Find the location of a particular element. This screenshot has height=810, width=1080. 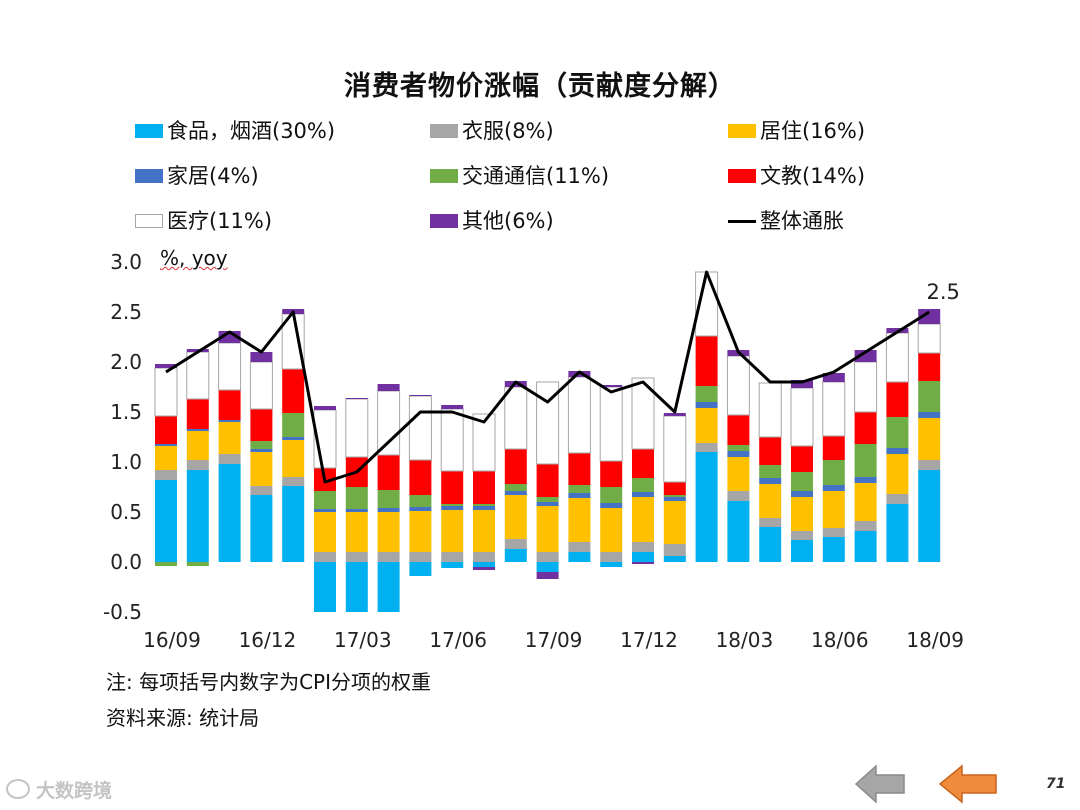

legend-label-transport: 交通通信(11%) is located at coordinates (536, 176).